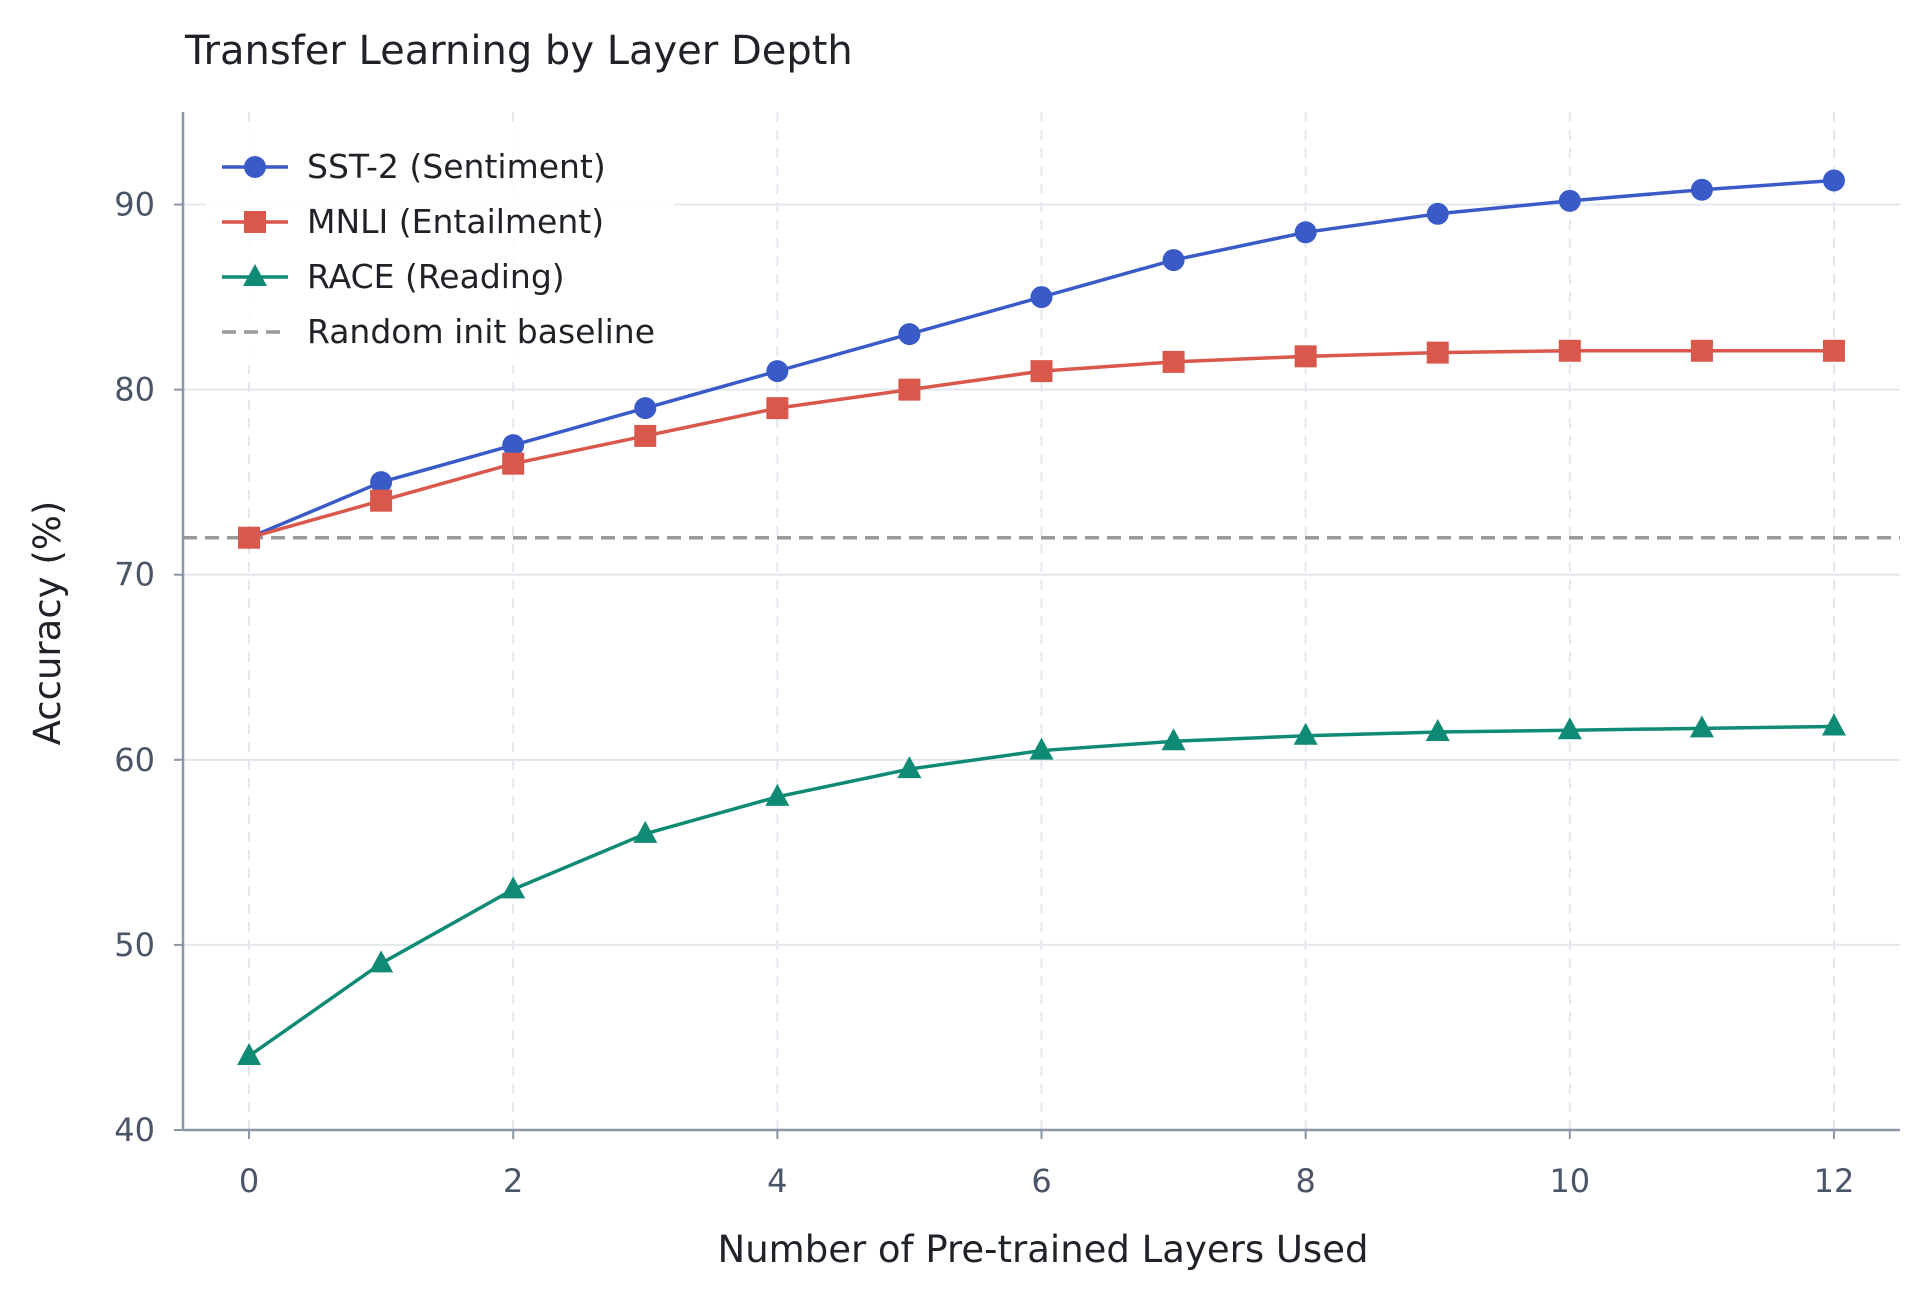 The width and height of the screenshot is (1920, 1292). Describe the element at coordinates (1305, 1181) in the screenshot. I see `x-tick-label: 8` at that location.